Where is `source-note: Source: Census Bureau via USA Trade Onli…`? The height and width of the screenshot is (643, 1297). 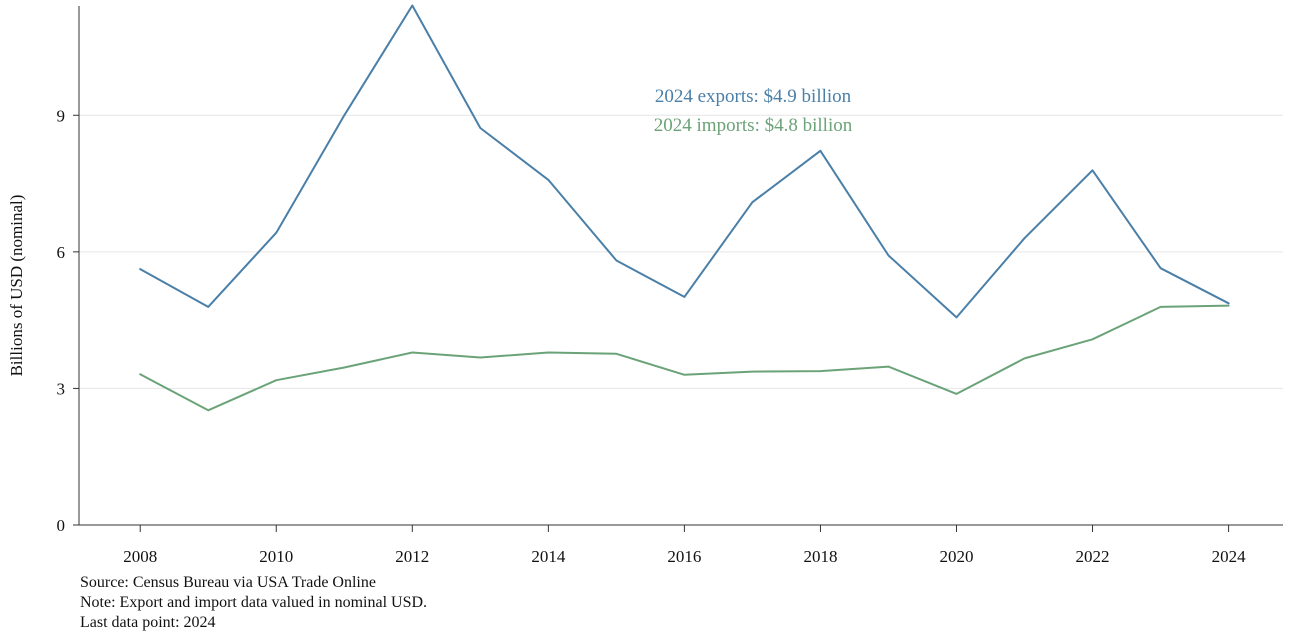
source-note: Source: Census Bureau via USA Trade Onli… is located at coordinates (253, 583).